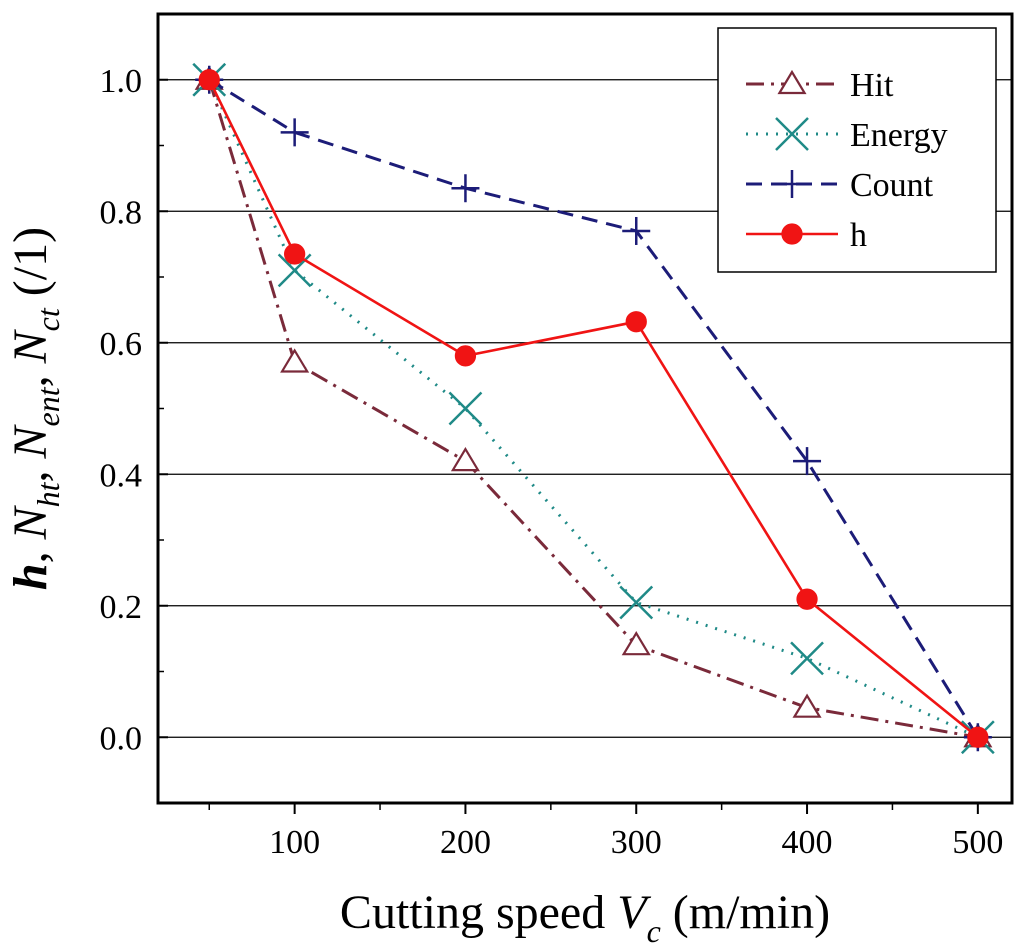  I want to click on x-axis-title: Cutting speed Vc (m/min), so click(585, 917).